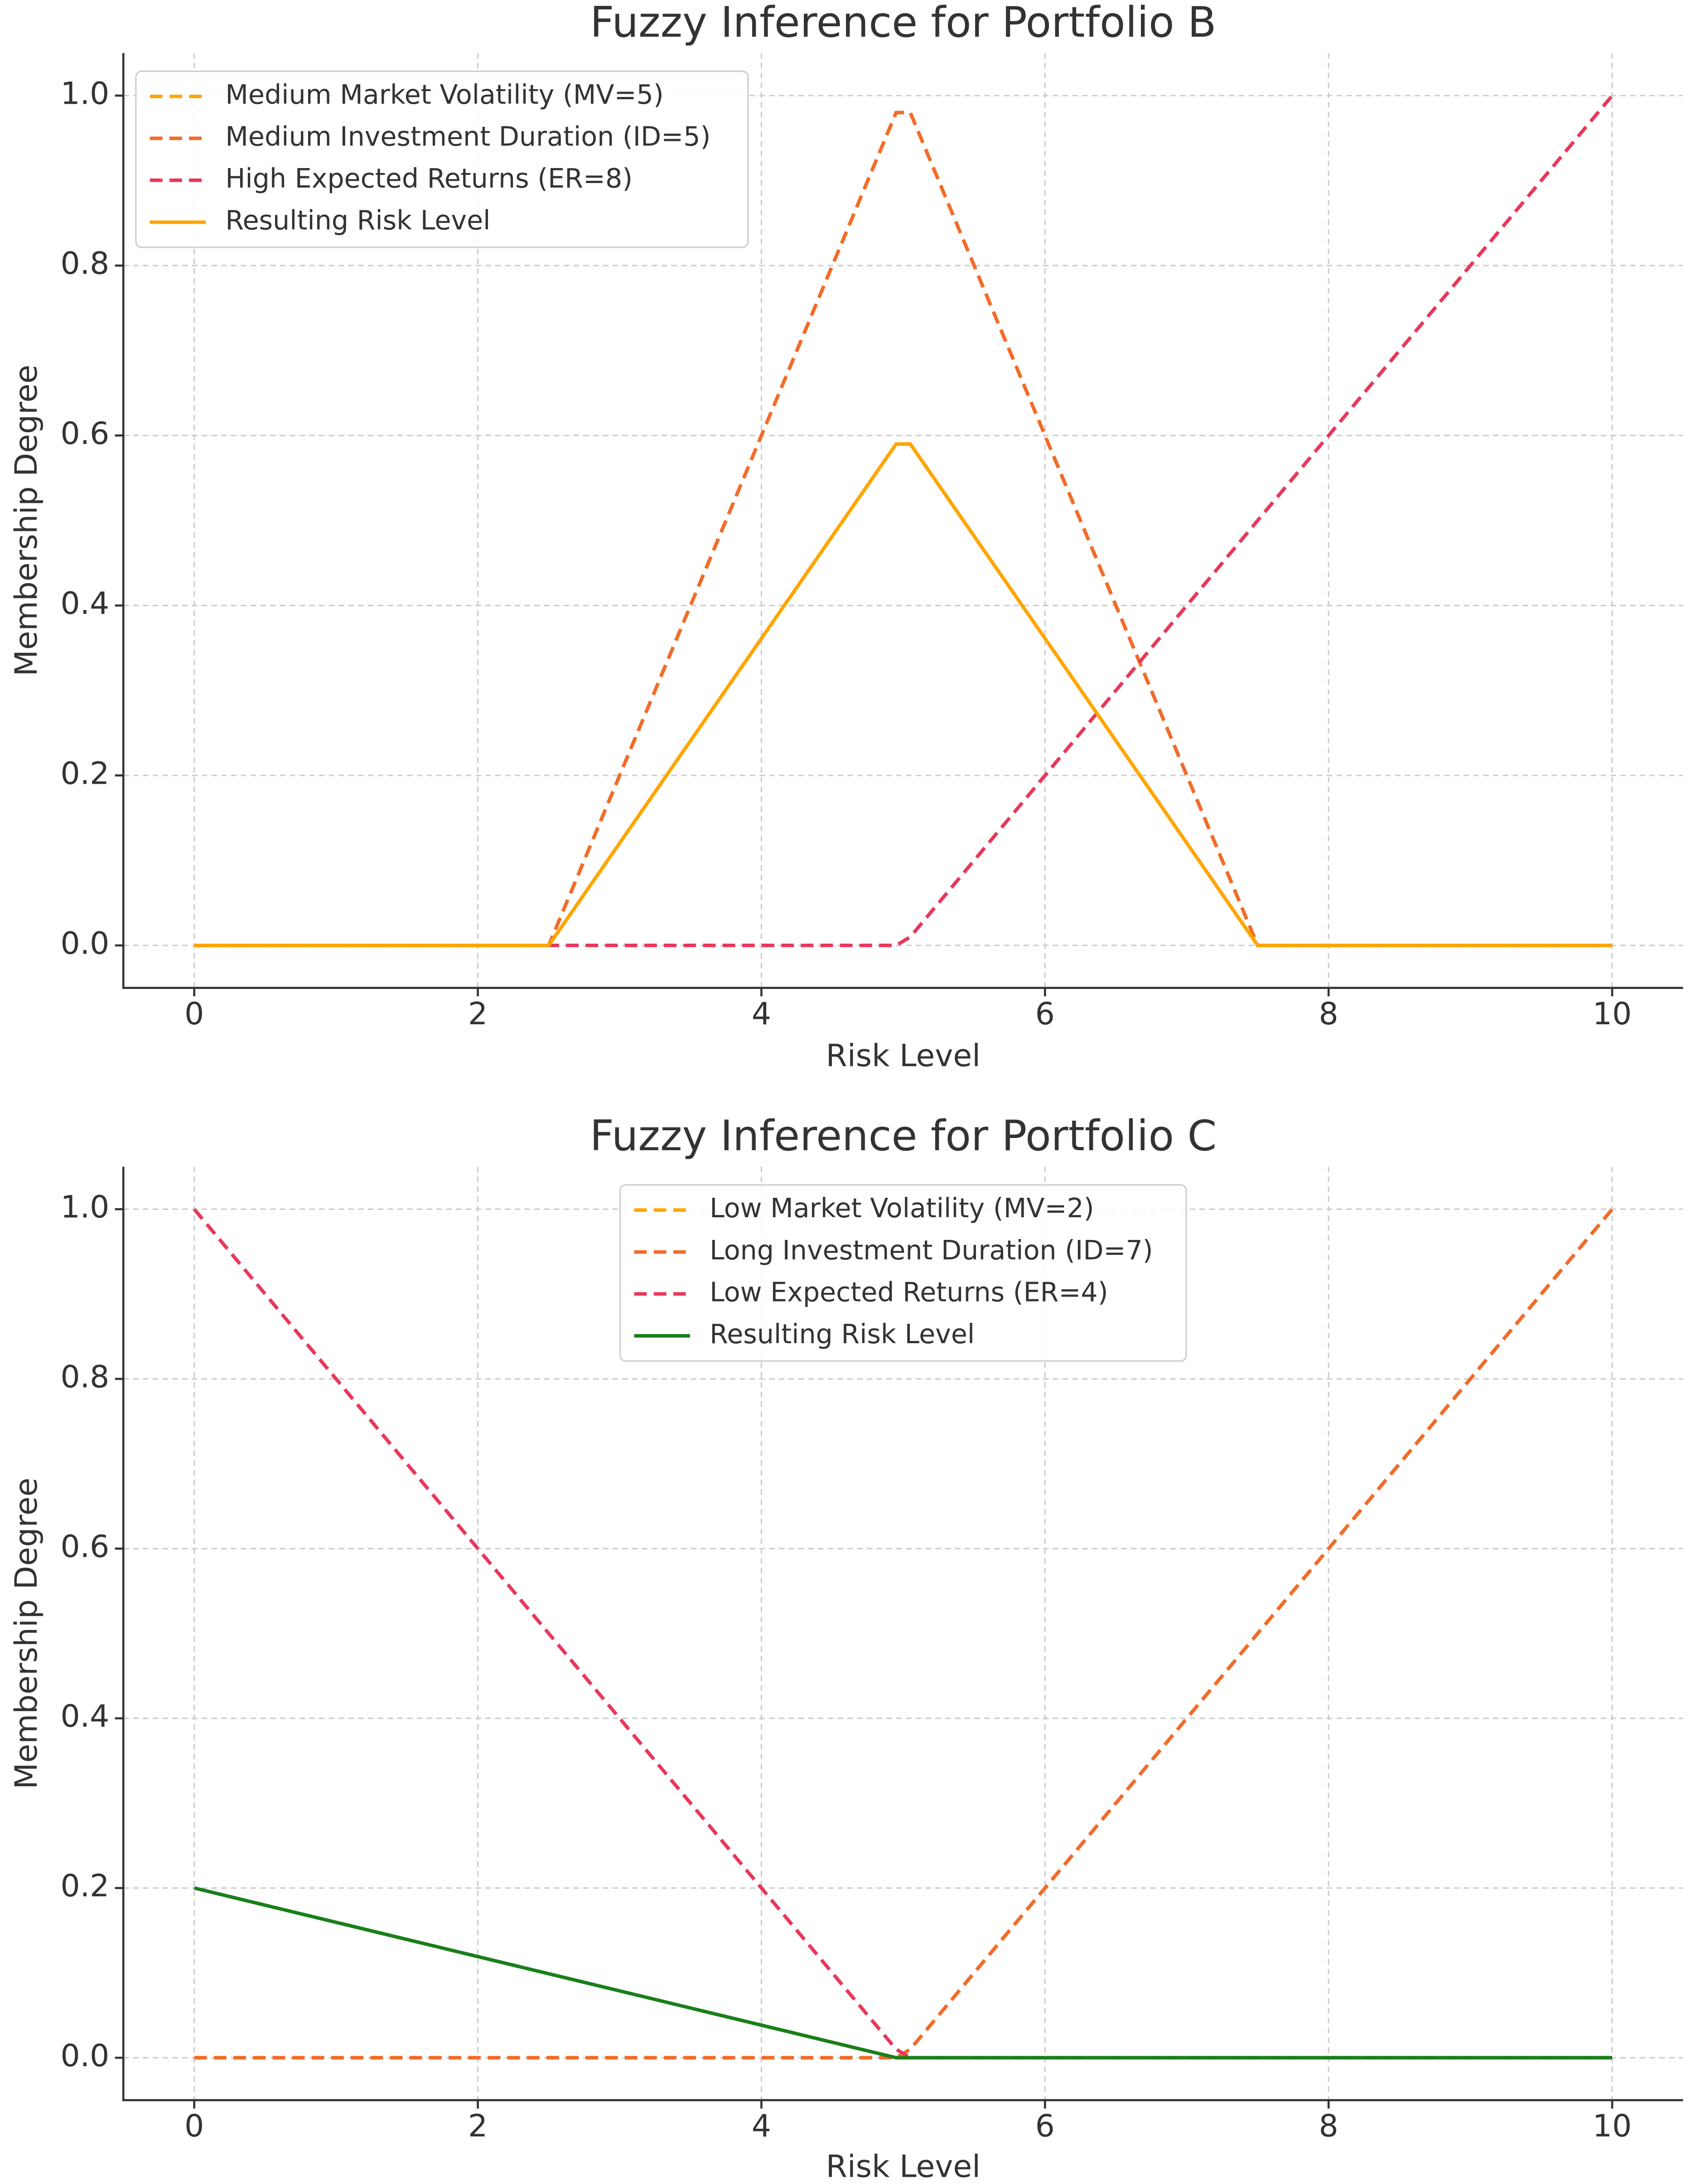 The image size is (1696, 2184). I want to click on legend-label: High Expected Returns (ER=8), so click(429, 178).